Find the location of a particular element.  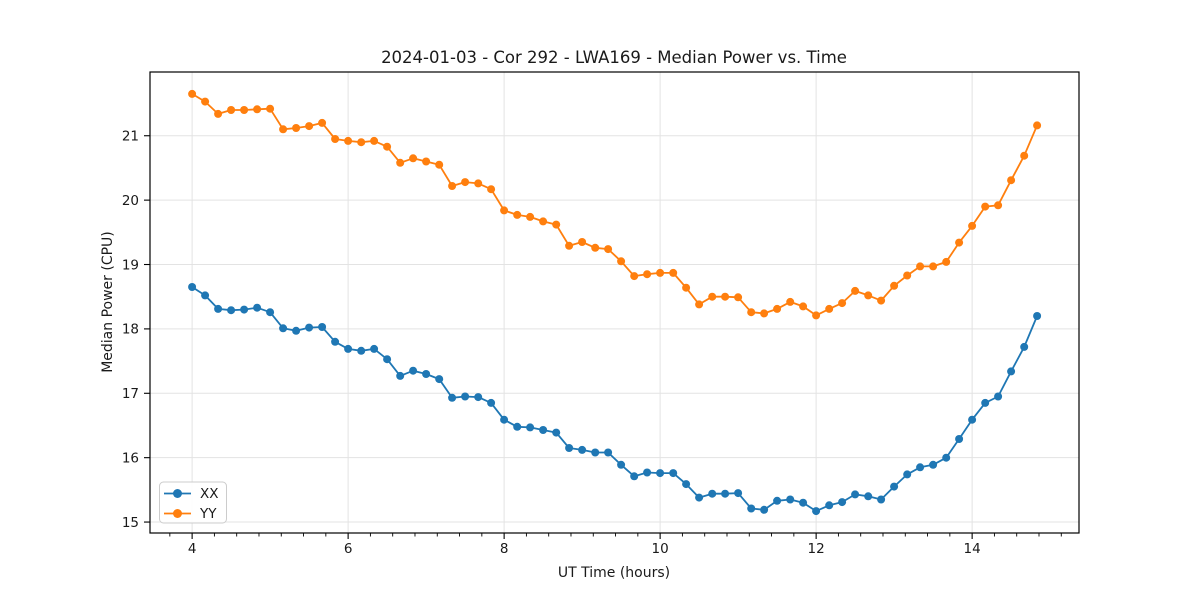

y-tick-label: 19 is located at coordinates (130, 265).